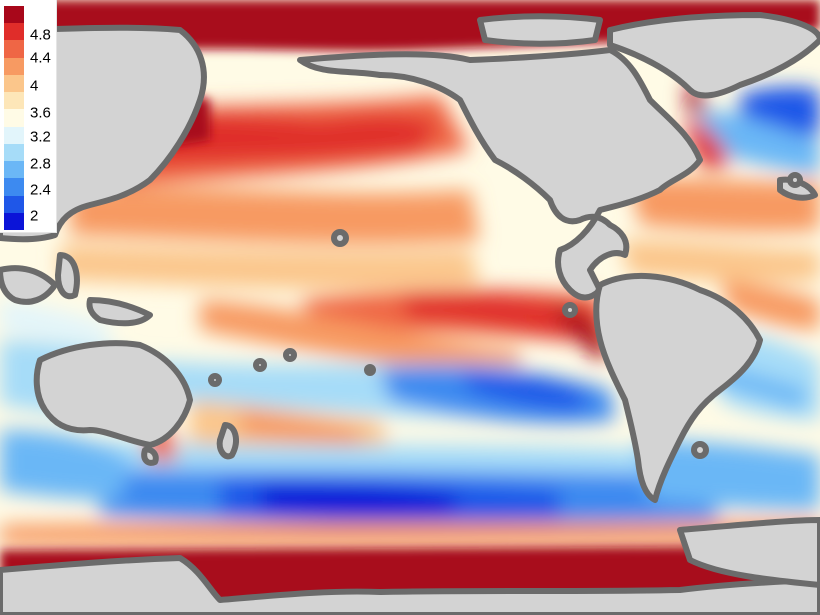 This screenshot has width=820, height=615. What do you see at coordinates (40, 137) in the screenshot?
I see `legend-label-3-2: 3.2` at bounding box center [40, 137].